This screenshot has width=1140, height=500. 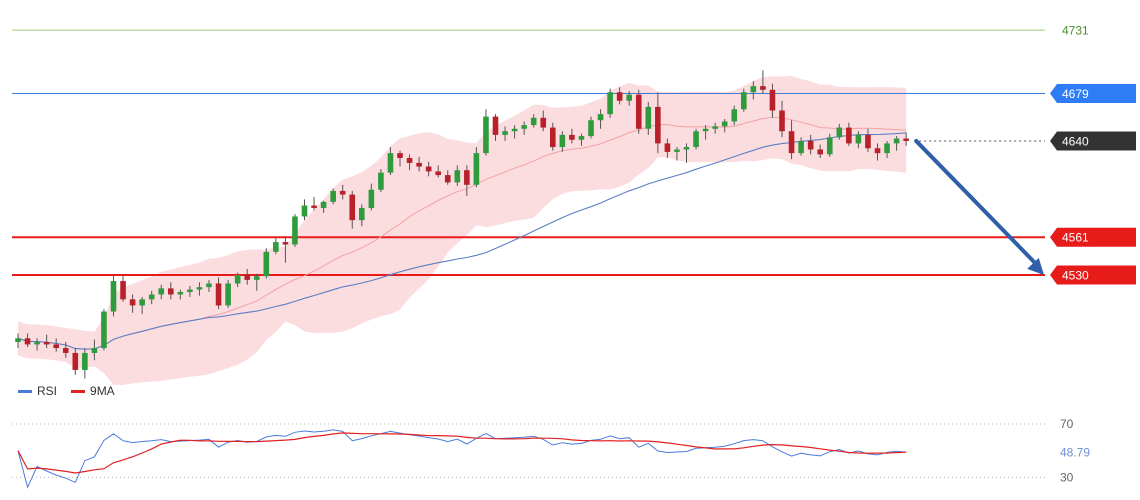 What do you see at coordinates (1075, 94) in the screenshot?
I see `level-label-4679: 4679` at bounding box center [1075, 94].